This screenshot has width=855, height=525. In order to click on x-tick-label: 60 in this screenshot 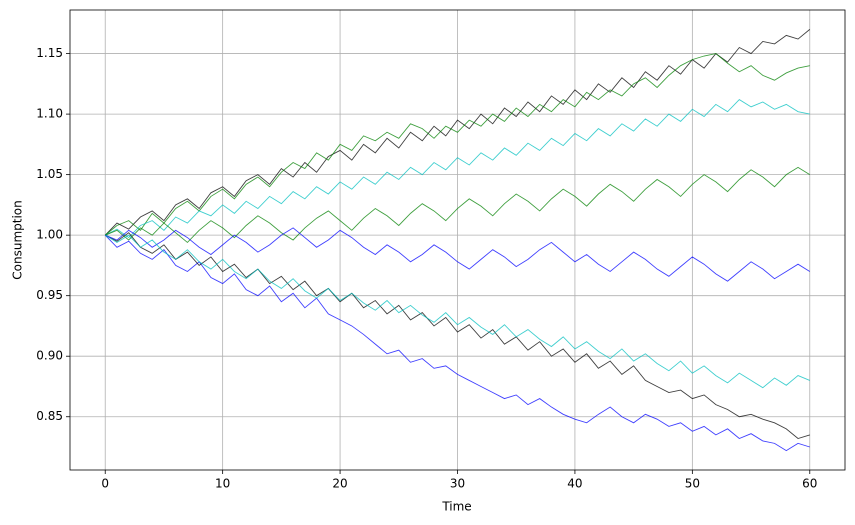, I will do `click(809, 484)`.